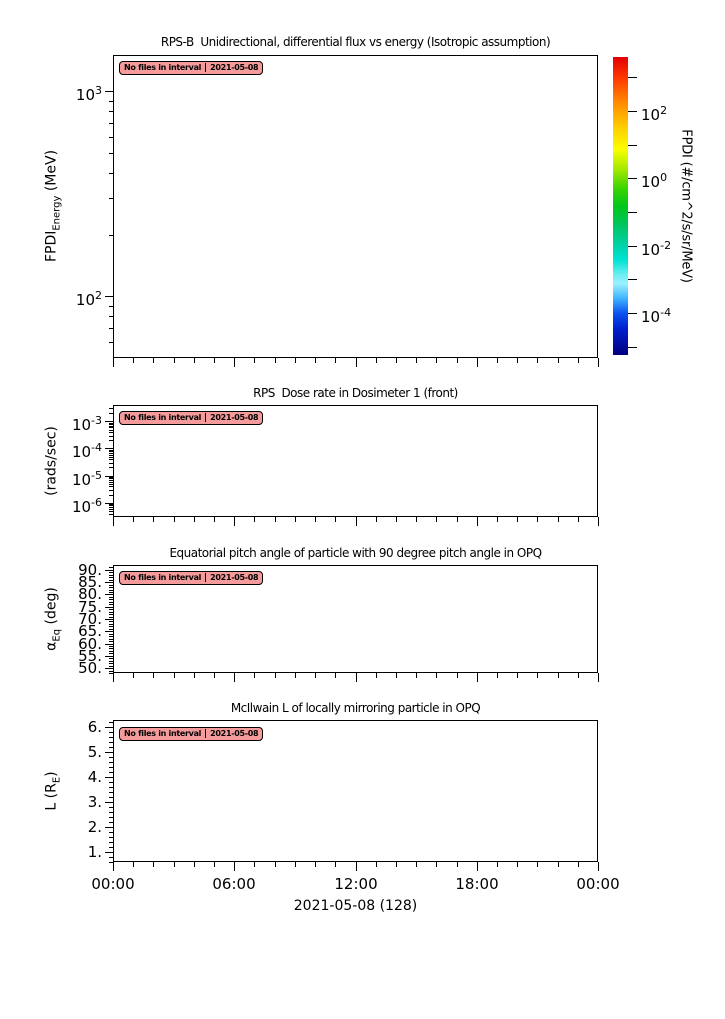 The image size is (725, 1019). Describe the element at coordinates (57, 213) in the screenshot. I see `y-axis-label-sub: Energy` at that location.